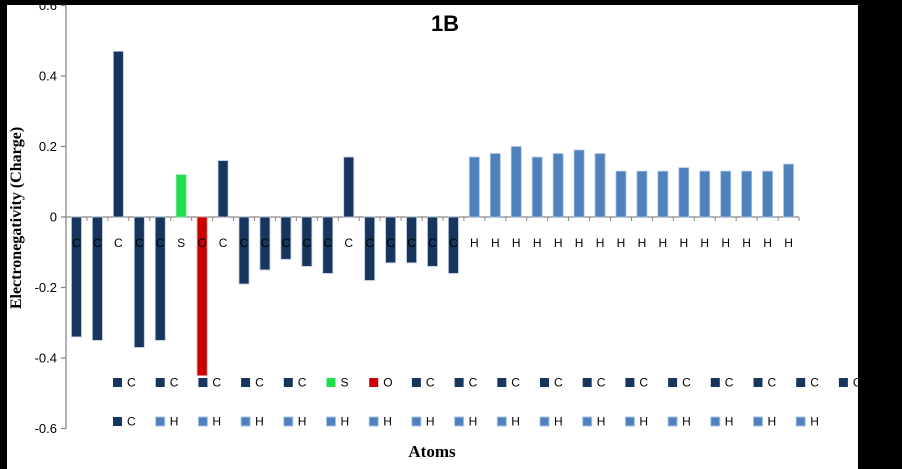  Describe the element at coordinates (391, 240) in the screenshot. I see `bar-16-C` at that location.